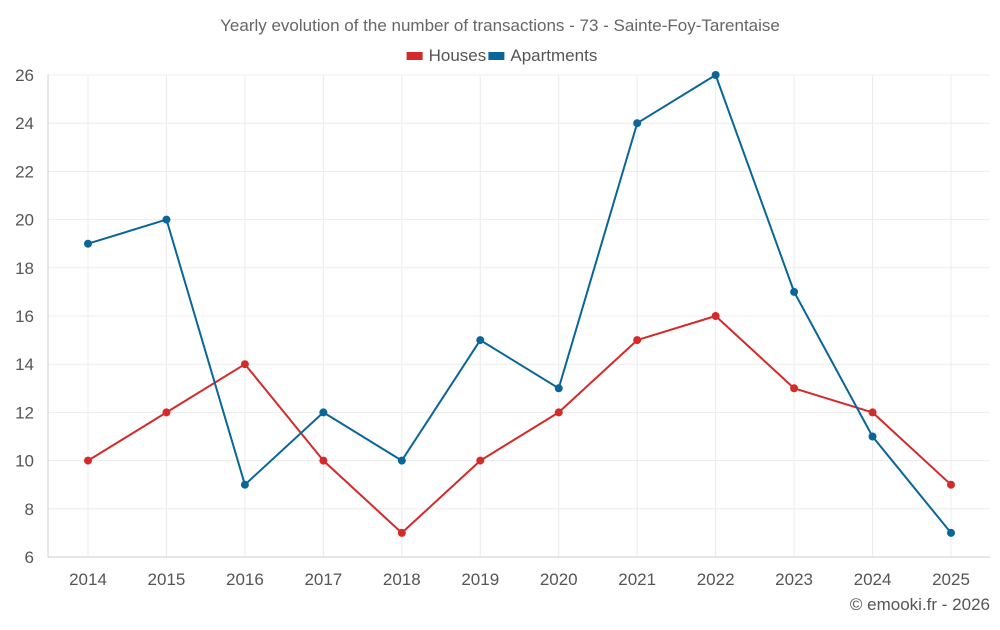 Image resolution: width=1000 pixels, height=630 pixels. I want to click on y-tick-label: 6, so click(29, 557).